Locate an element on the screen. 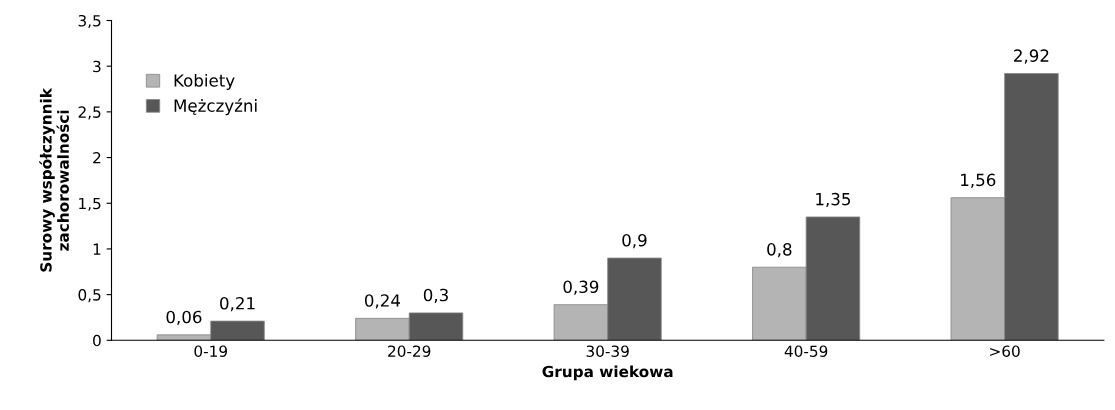 Image resolution: width=1115 pixels, height=410 pixels. data-label: 0,06 is located at coordinates (184, 317).